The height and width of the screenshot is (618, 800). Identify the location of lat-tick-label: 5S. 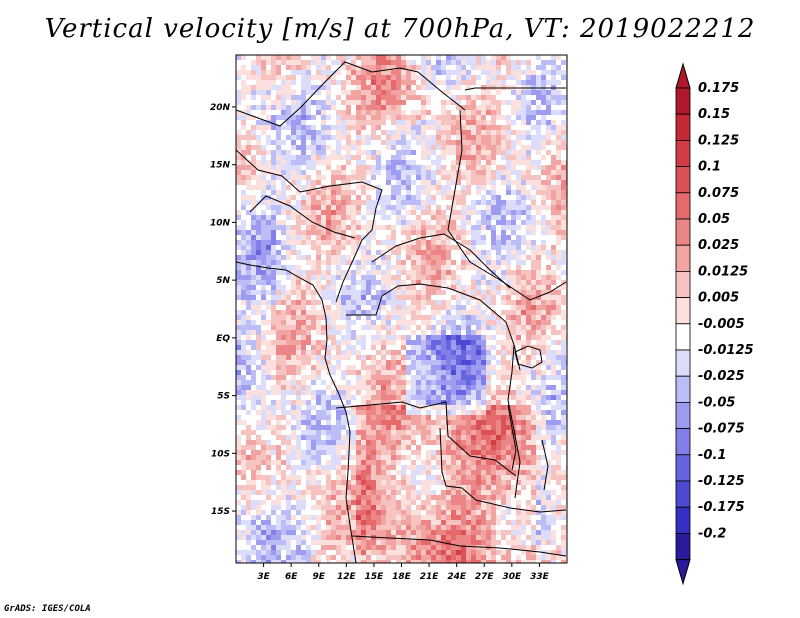
(223, 397).